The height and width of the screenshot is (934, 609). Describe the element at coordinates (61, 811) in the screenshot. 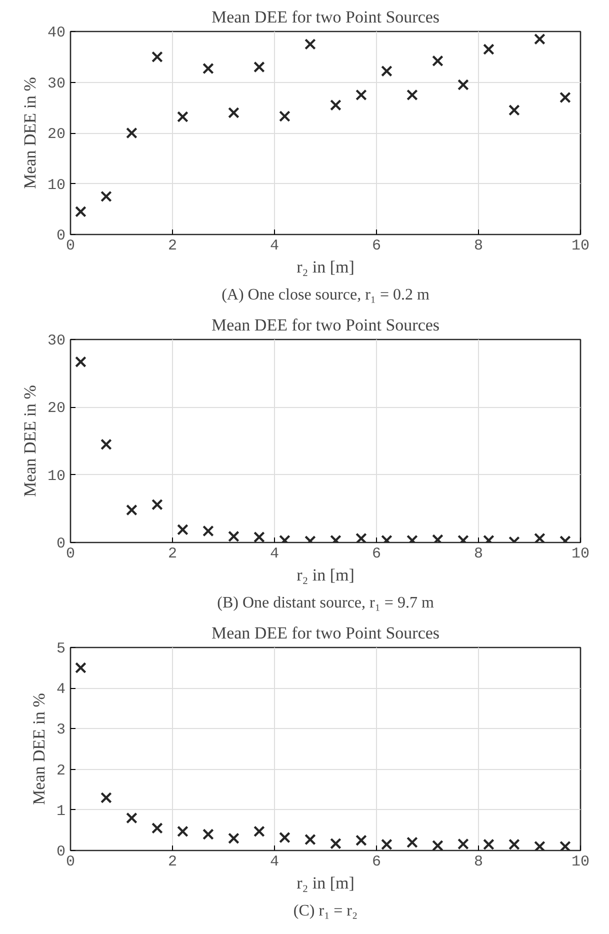

I see `y-tick-label: 1` at that location.